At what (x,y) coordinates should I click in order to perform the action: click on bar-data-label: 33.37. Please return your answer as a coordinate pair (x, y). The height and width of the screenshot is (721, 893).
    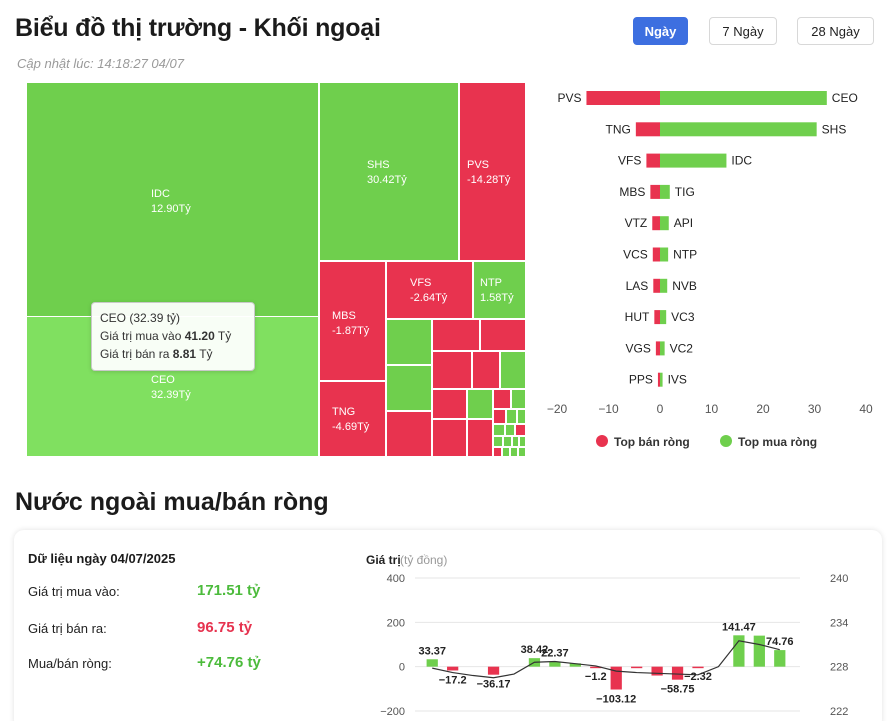
    Looking at the image, I should click on (432, 651).